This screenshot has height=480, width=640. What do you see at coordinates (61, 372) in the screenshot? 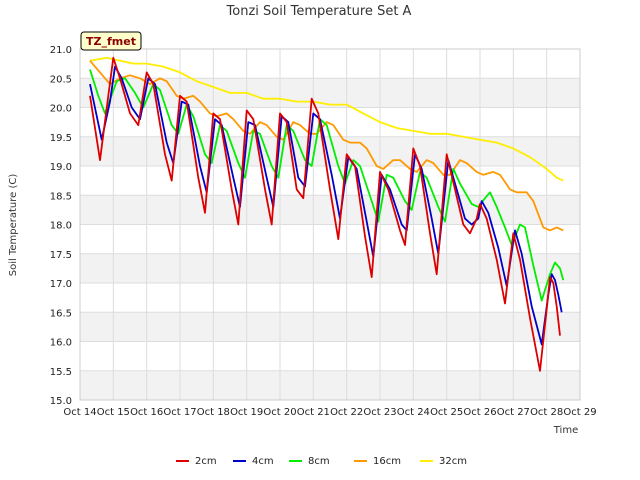
I see `y-tick-label: 15.5` at bounding box center [61, 372].